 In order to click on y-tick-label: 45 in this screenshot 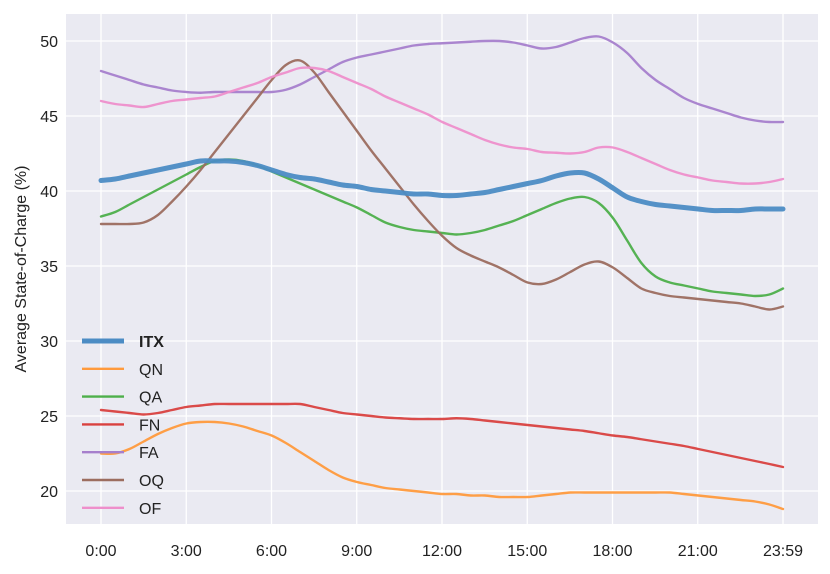, I will do `click(49, 117)`.